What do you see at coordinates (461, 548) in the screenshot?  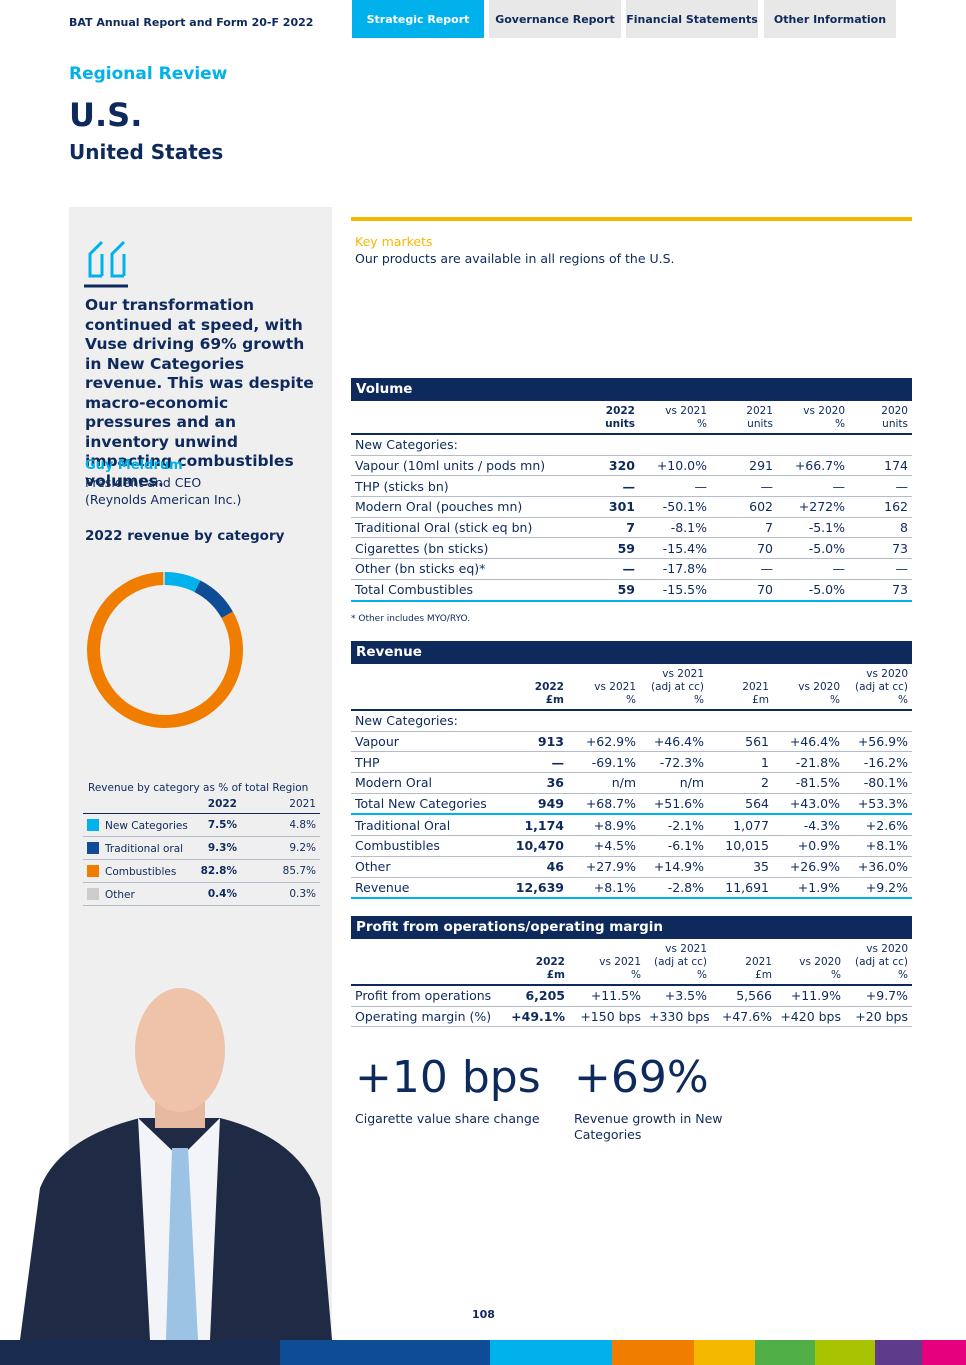 I see `table-cell: Cigarettes (bn sticks)` at bounding box center [461, 548].